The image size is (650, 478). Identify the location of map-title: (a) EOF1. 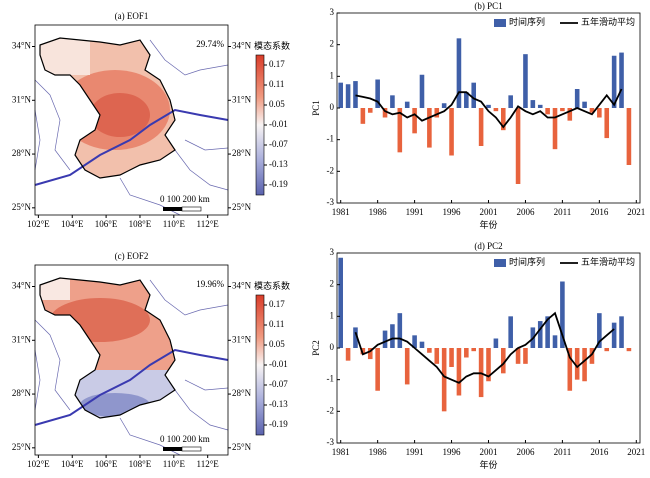
(132, 16).